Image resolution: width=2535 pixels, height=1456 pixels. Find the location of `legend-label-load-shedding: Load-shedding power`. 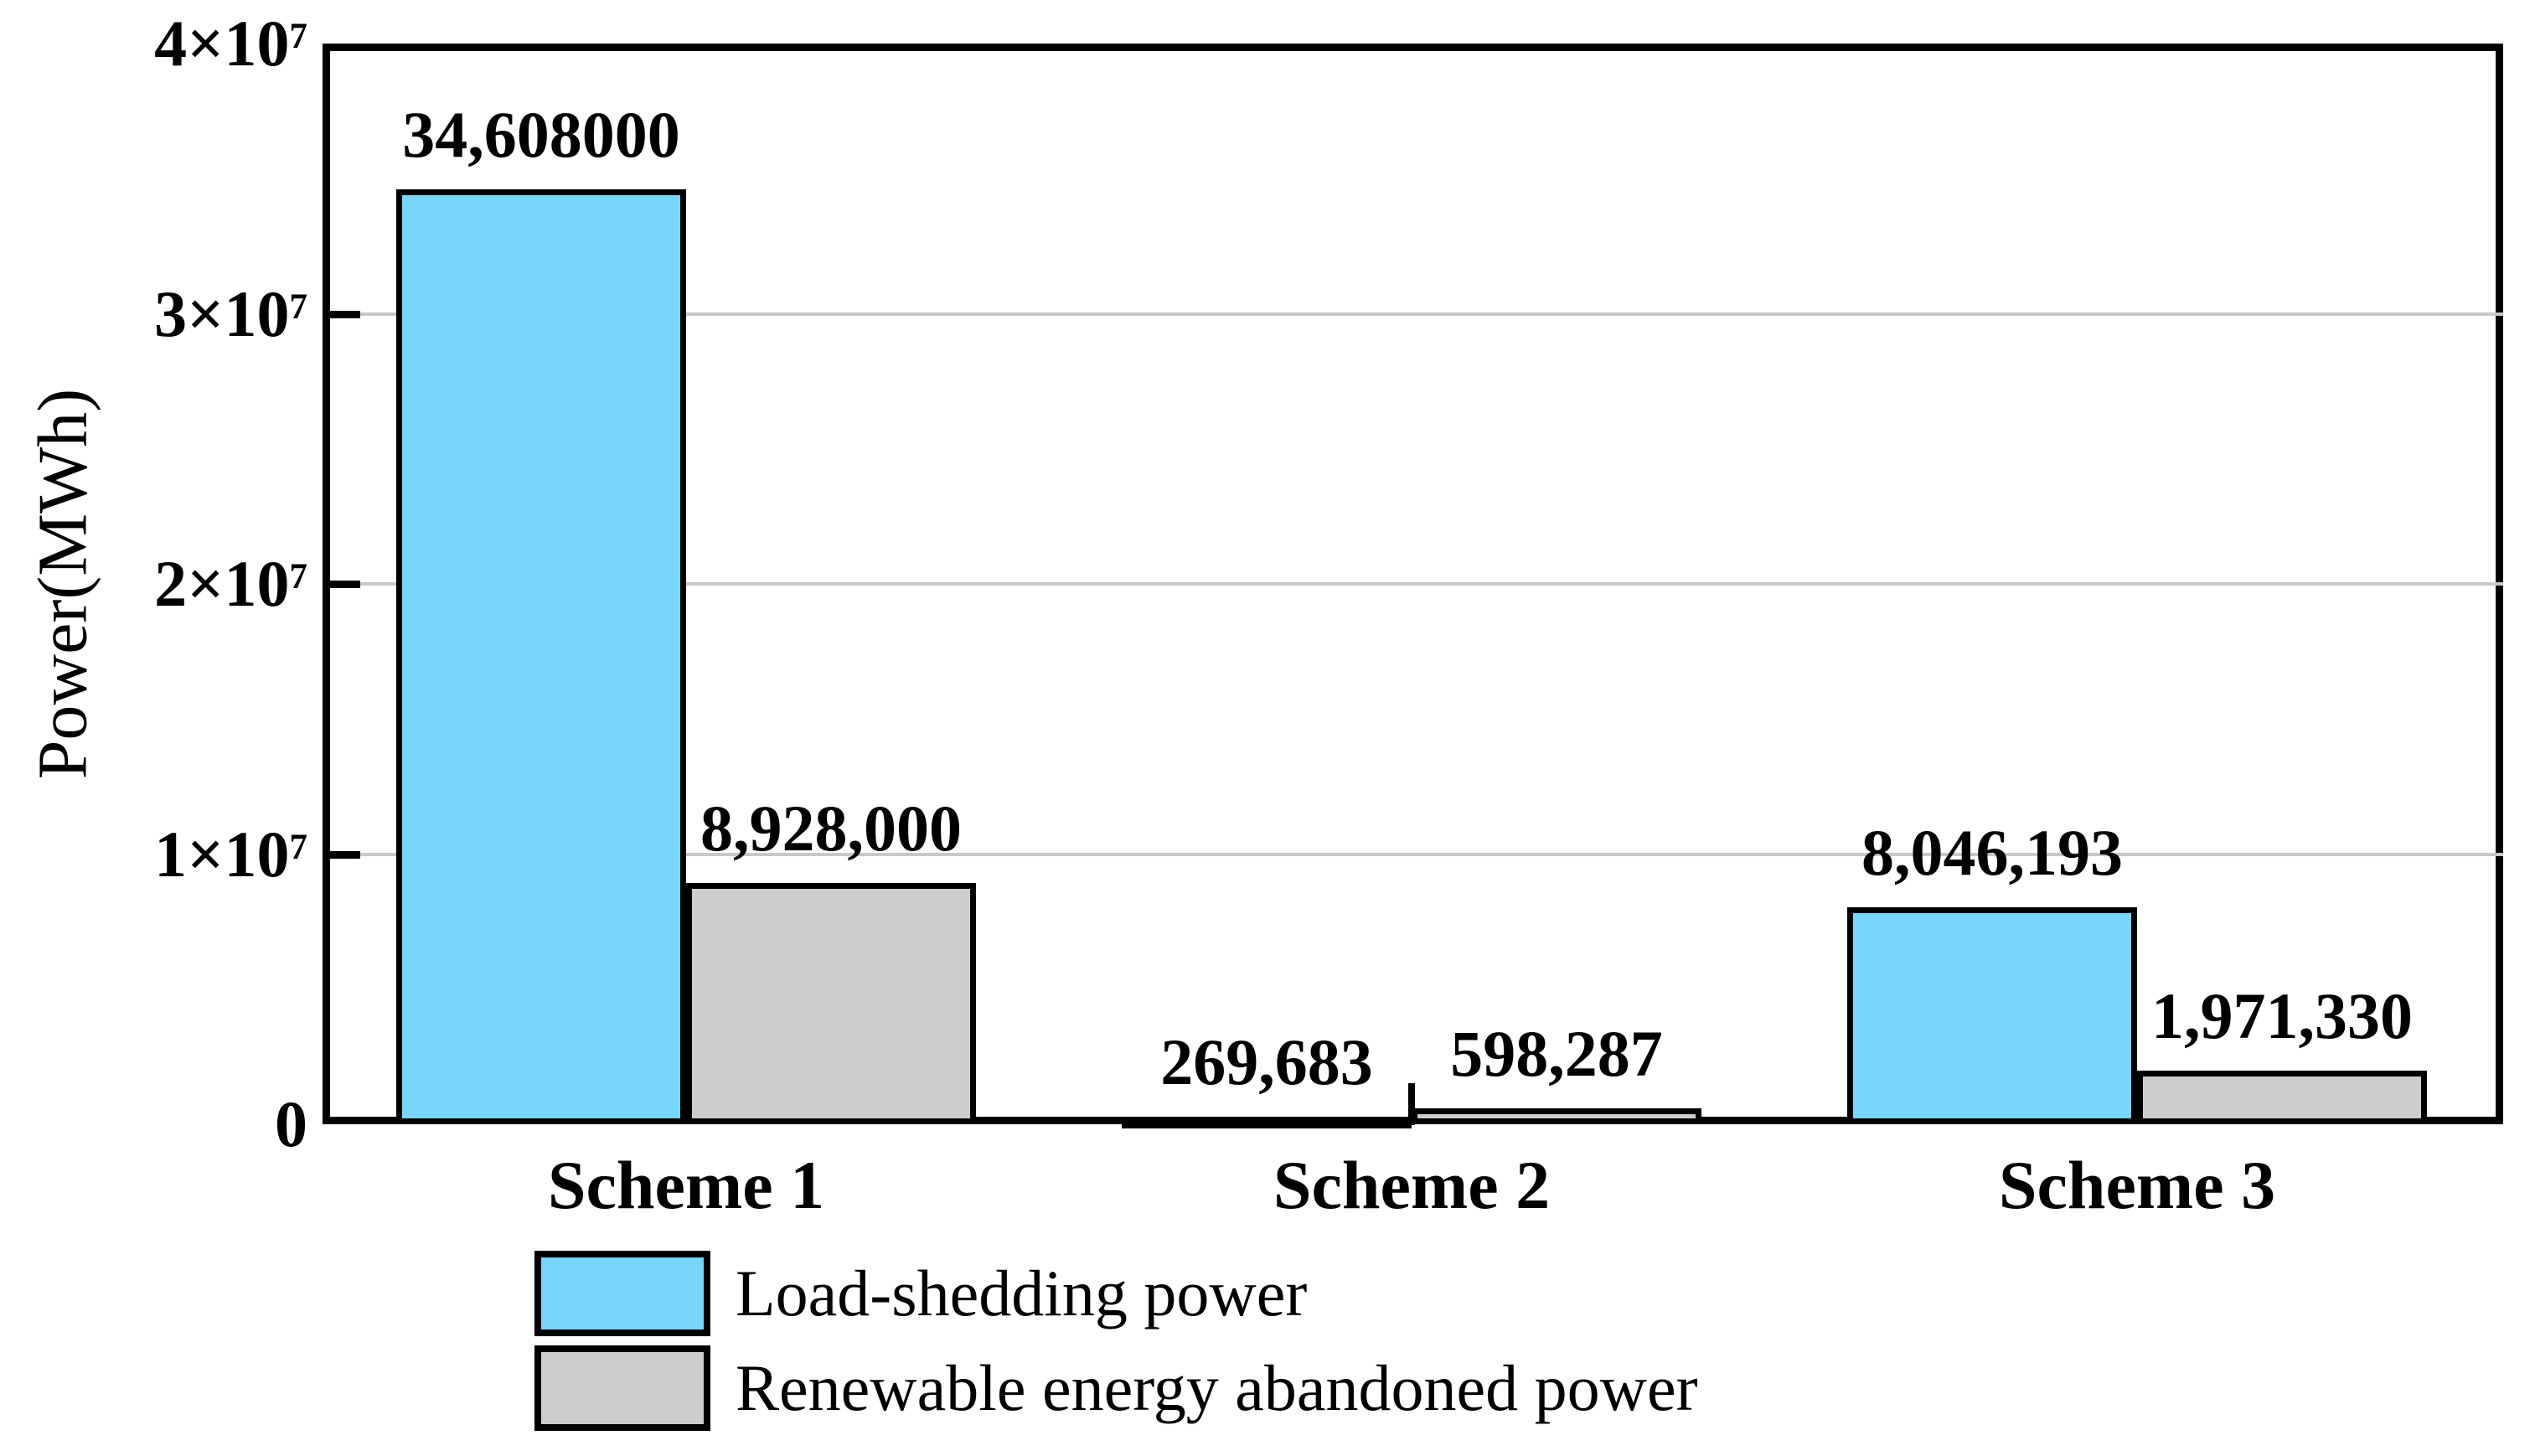

legend-label-load-shedding: Load-shedding power is located at coordinates (1022, 1293).